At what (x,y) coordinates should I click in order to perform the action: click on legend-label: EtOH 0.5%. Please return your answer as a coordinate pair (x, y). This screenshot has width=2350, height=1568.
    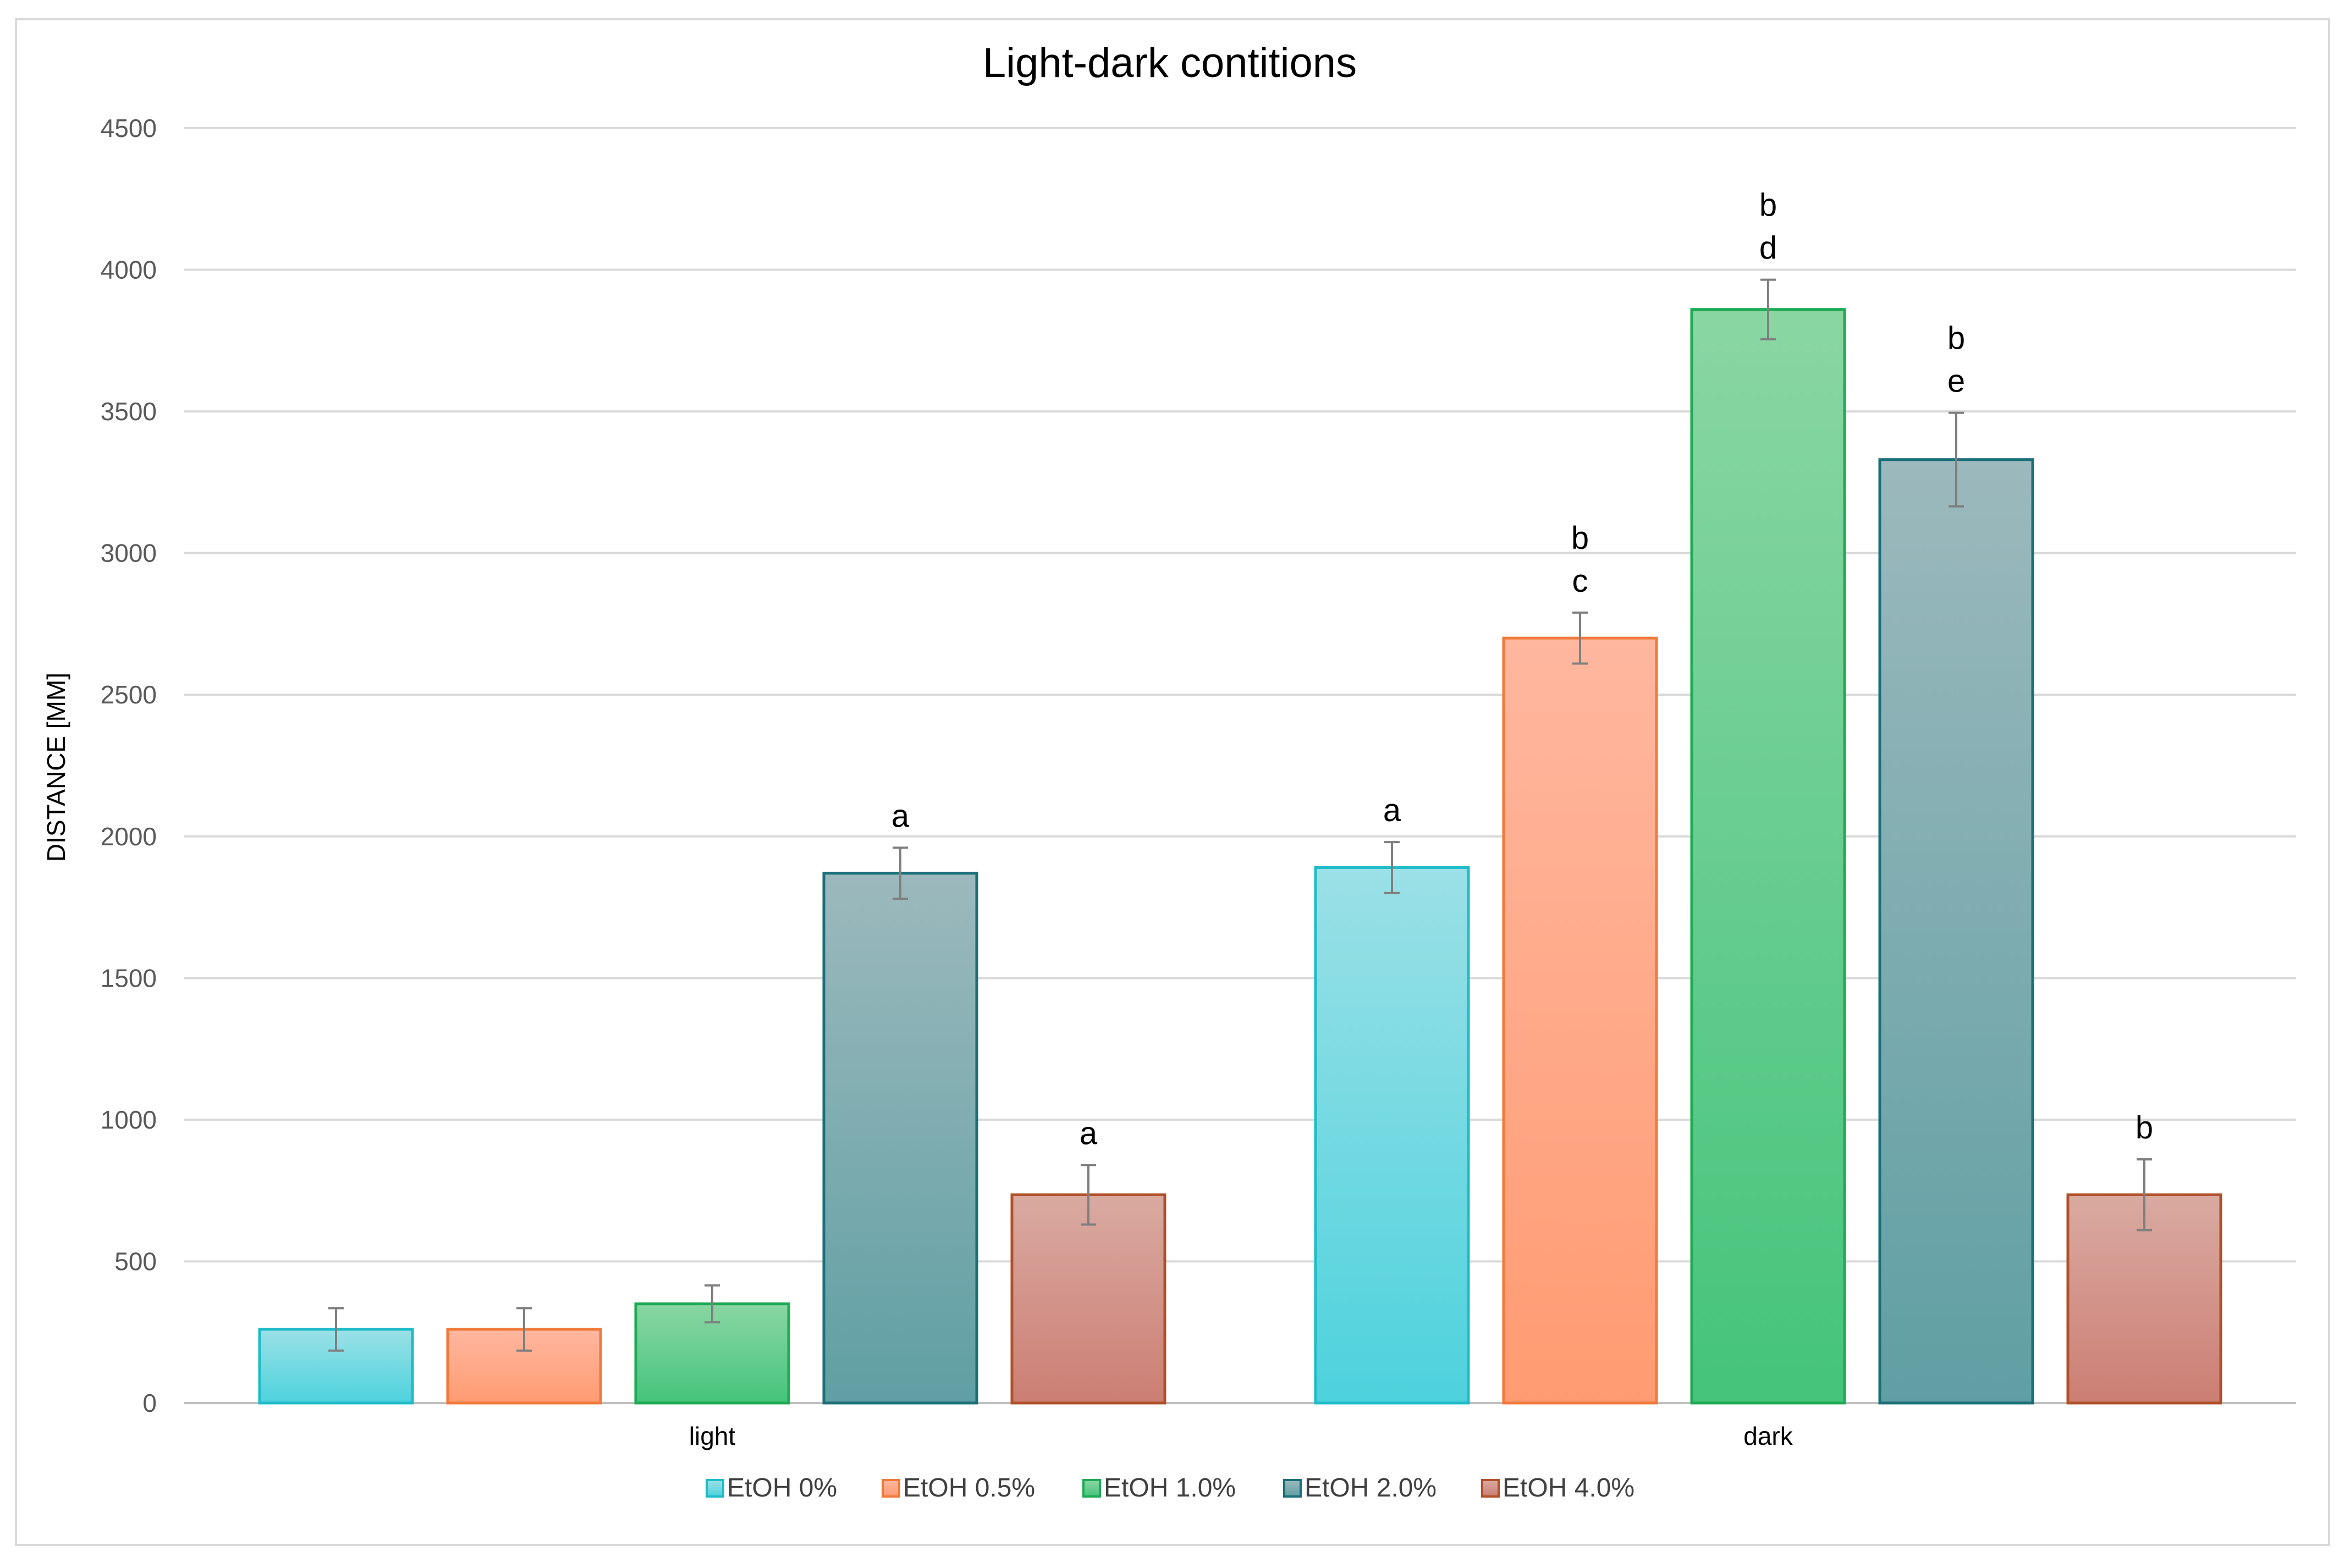
    Looking at the image, I should click on (969, 1488).